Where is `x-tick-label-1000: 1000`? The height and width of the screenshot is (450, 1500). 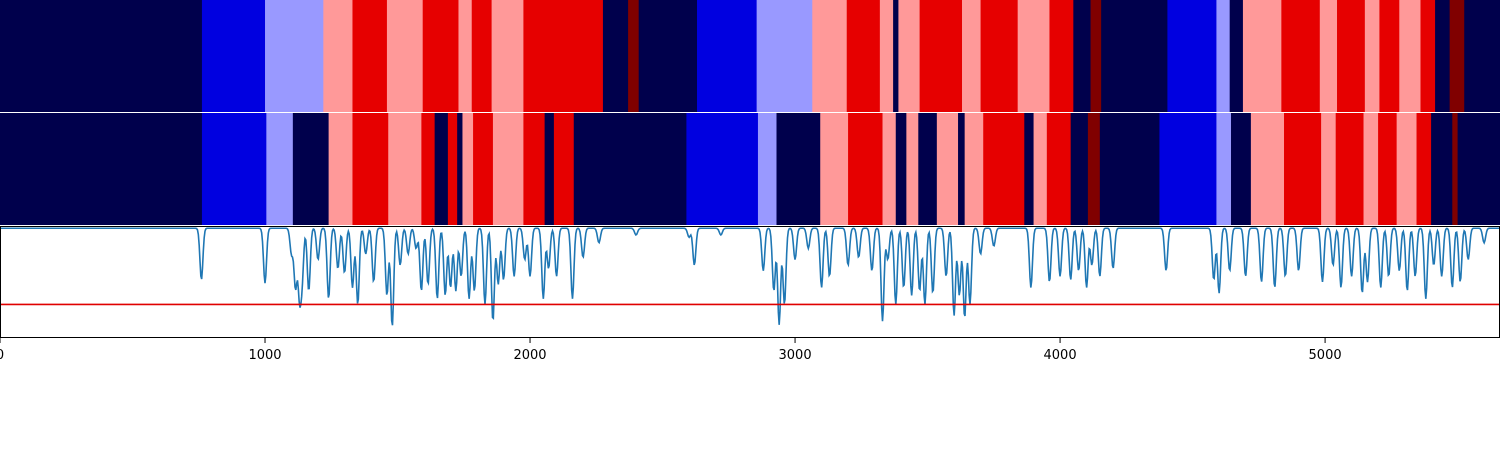
x-tick-label-1000: 1000 is located at coordinates (264, 355).